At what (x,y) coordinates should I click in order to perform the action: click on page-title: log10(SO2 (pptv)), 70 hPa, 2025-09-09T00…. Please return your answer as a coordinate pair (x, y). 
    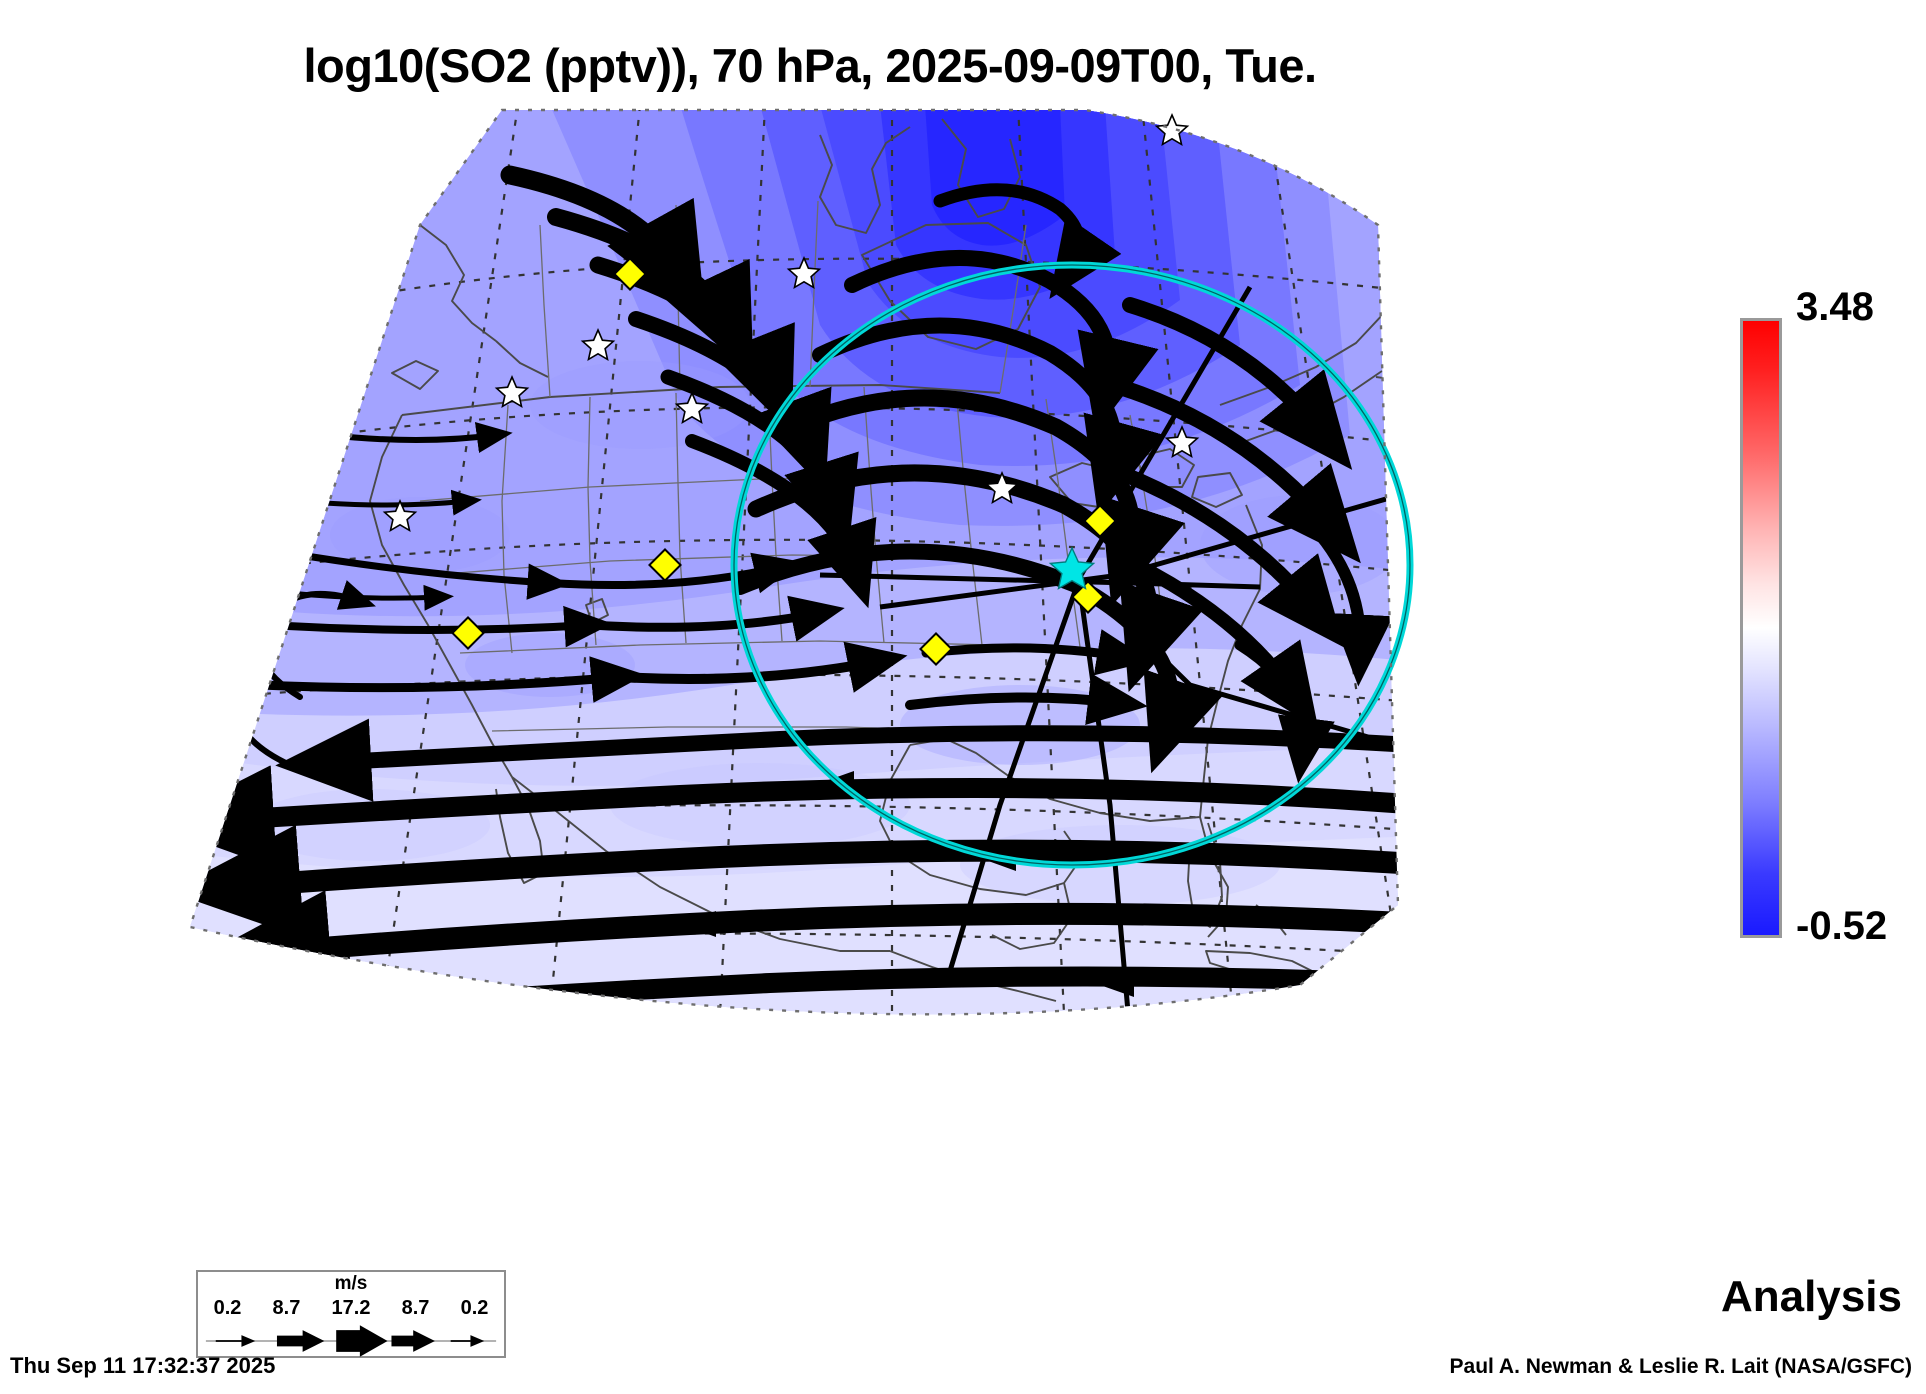
    Looking at the image, I should click on (810, 65).